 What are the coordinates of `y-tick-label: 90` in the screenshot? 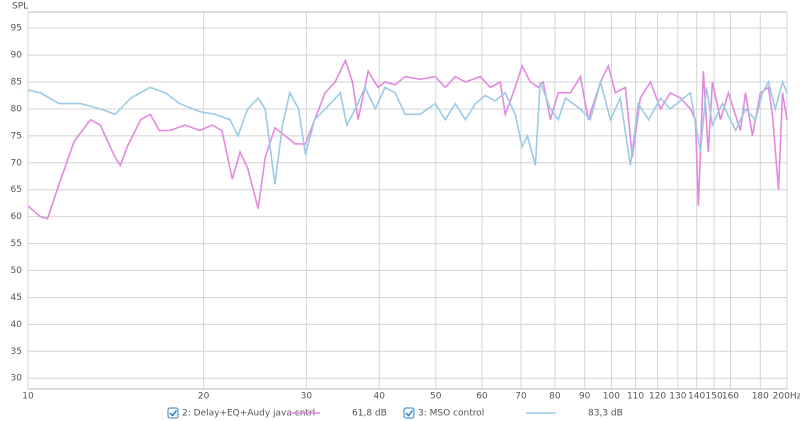 It's located at (17, 56).